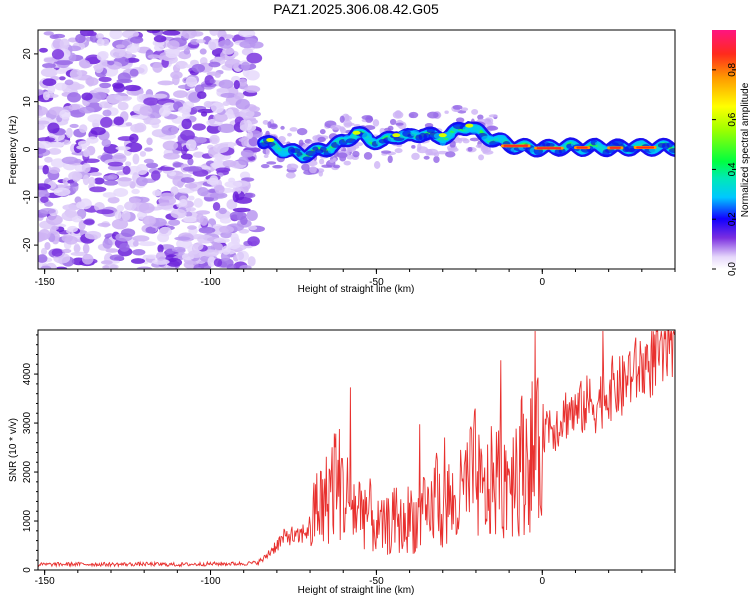 This screenshot has height=600, width=750. Describe the element at coordinates (442, 135) in the screenshot. I see `signal-highlight` at that location.